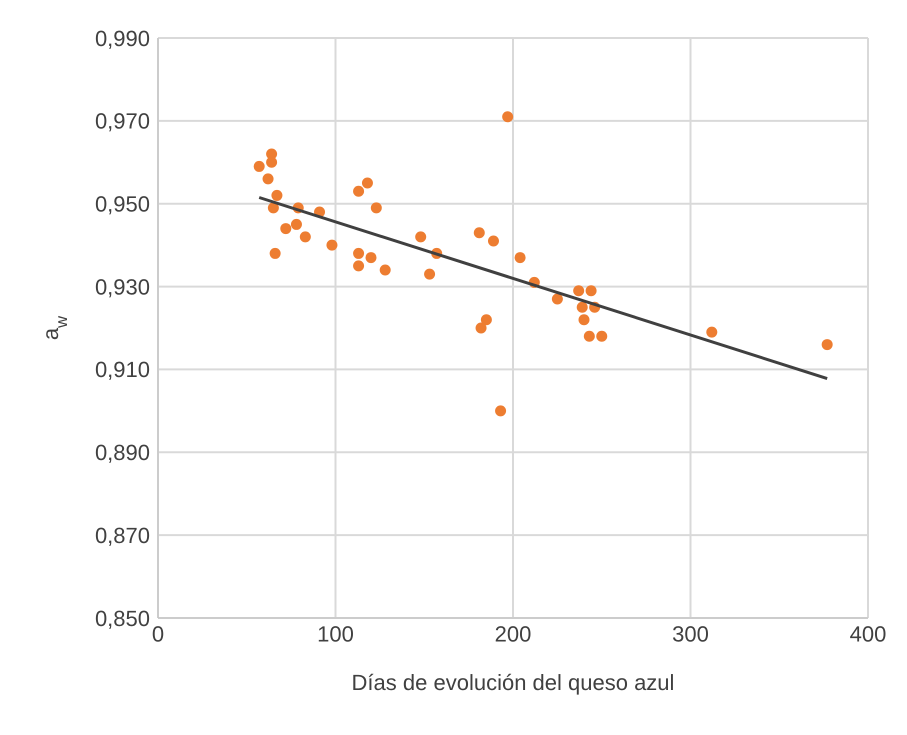 The height and width of the screenshot is (735, 907). I want to click on x-tick-label: 100, so click(335, 634).